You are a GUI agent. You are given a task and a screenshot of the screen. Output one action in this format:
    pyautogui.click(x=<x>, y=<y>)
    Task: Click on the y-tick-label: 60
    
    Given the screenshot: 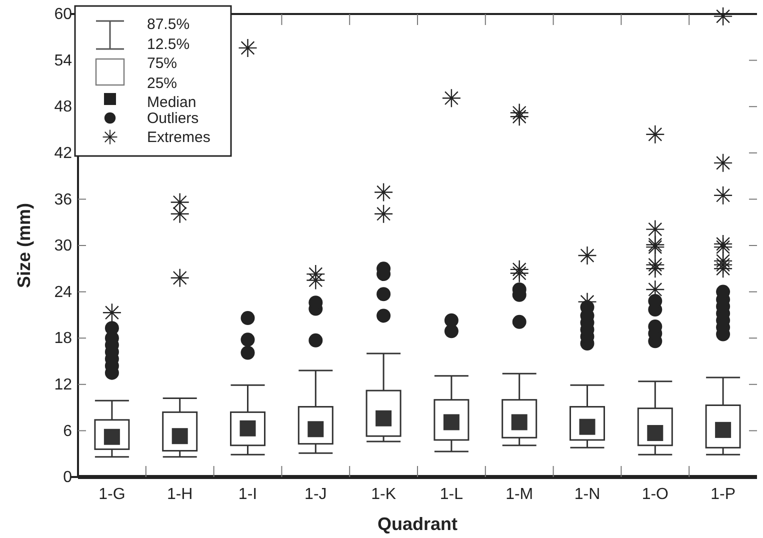 What is the action you would take?
    pyautogui.click(x=63, y=15)
    